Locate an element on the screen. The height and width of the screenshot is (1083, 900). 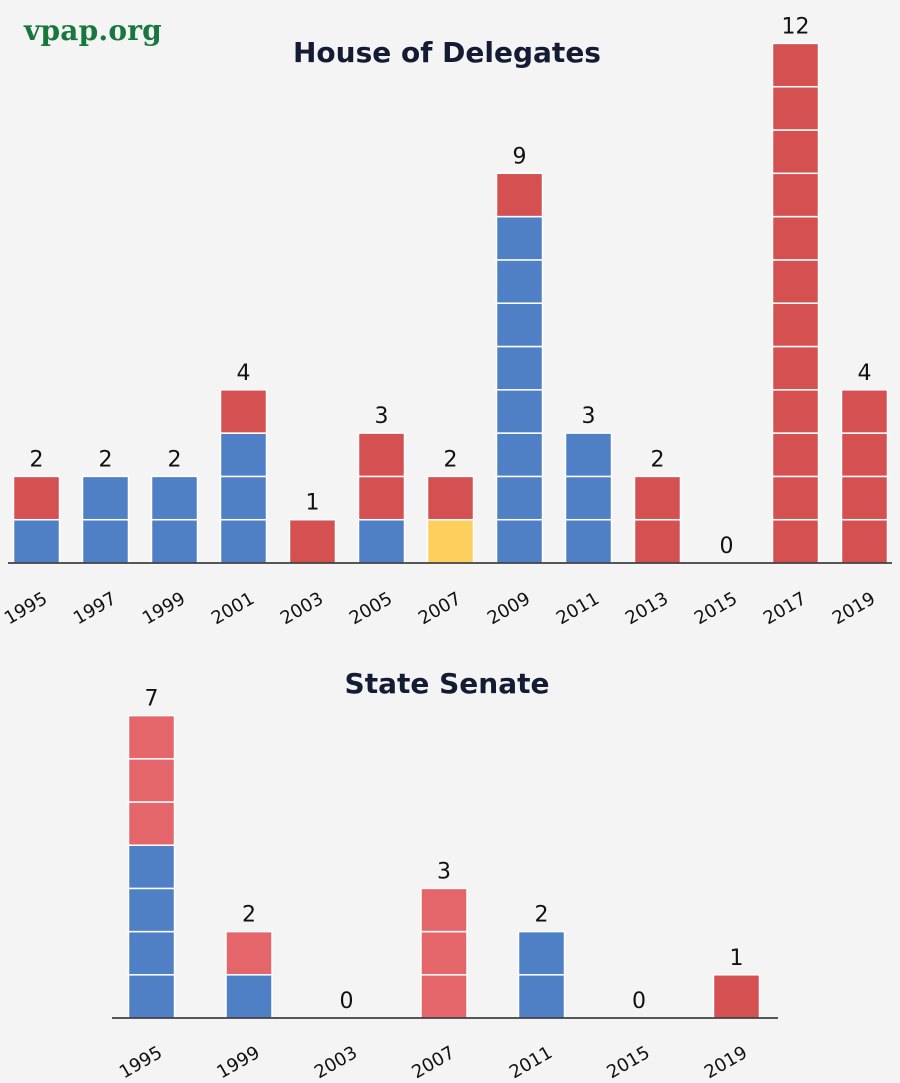
chart-0-bar-2007-red-segment is located at coordinates (450, 498).